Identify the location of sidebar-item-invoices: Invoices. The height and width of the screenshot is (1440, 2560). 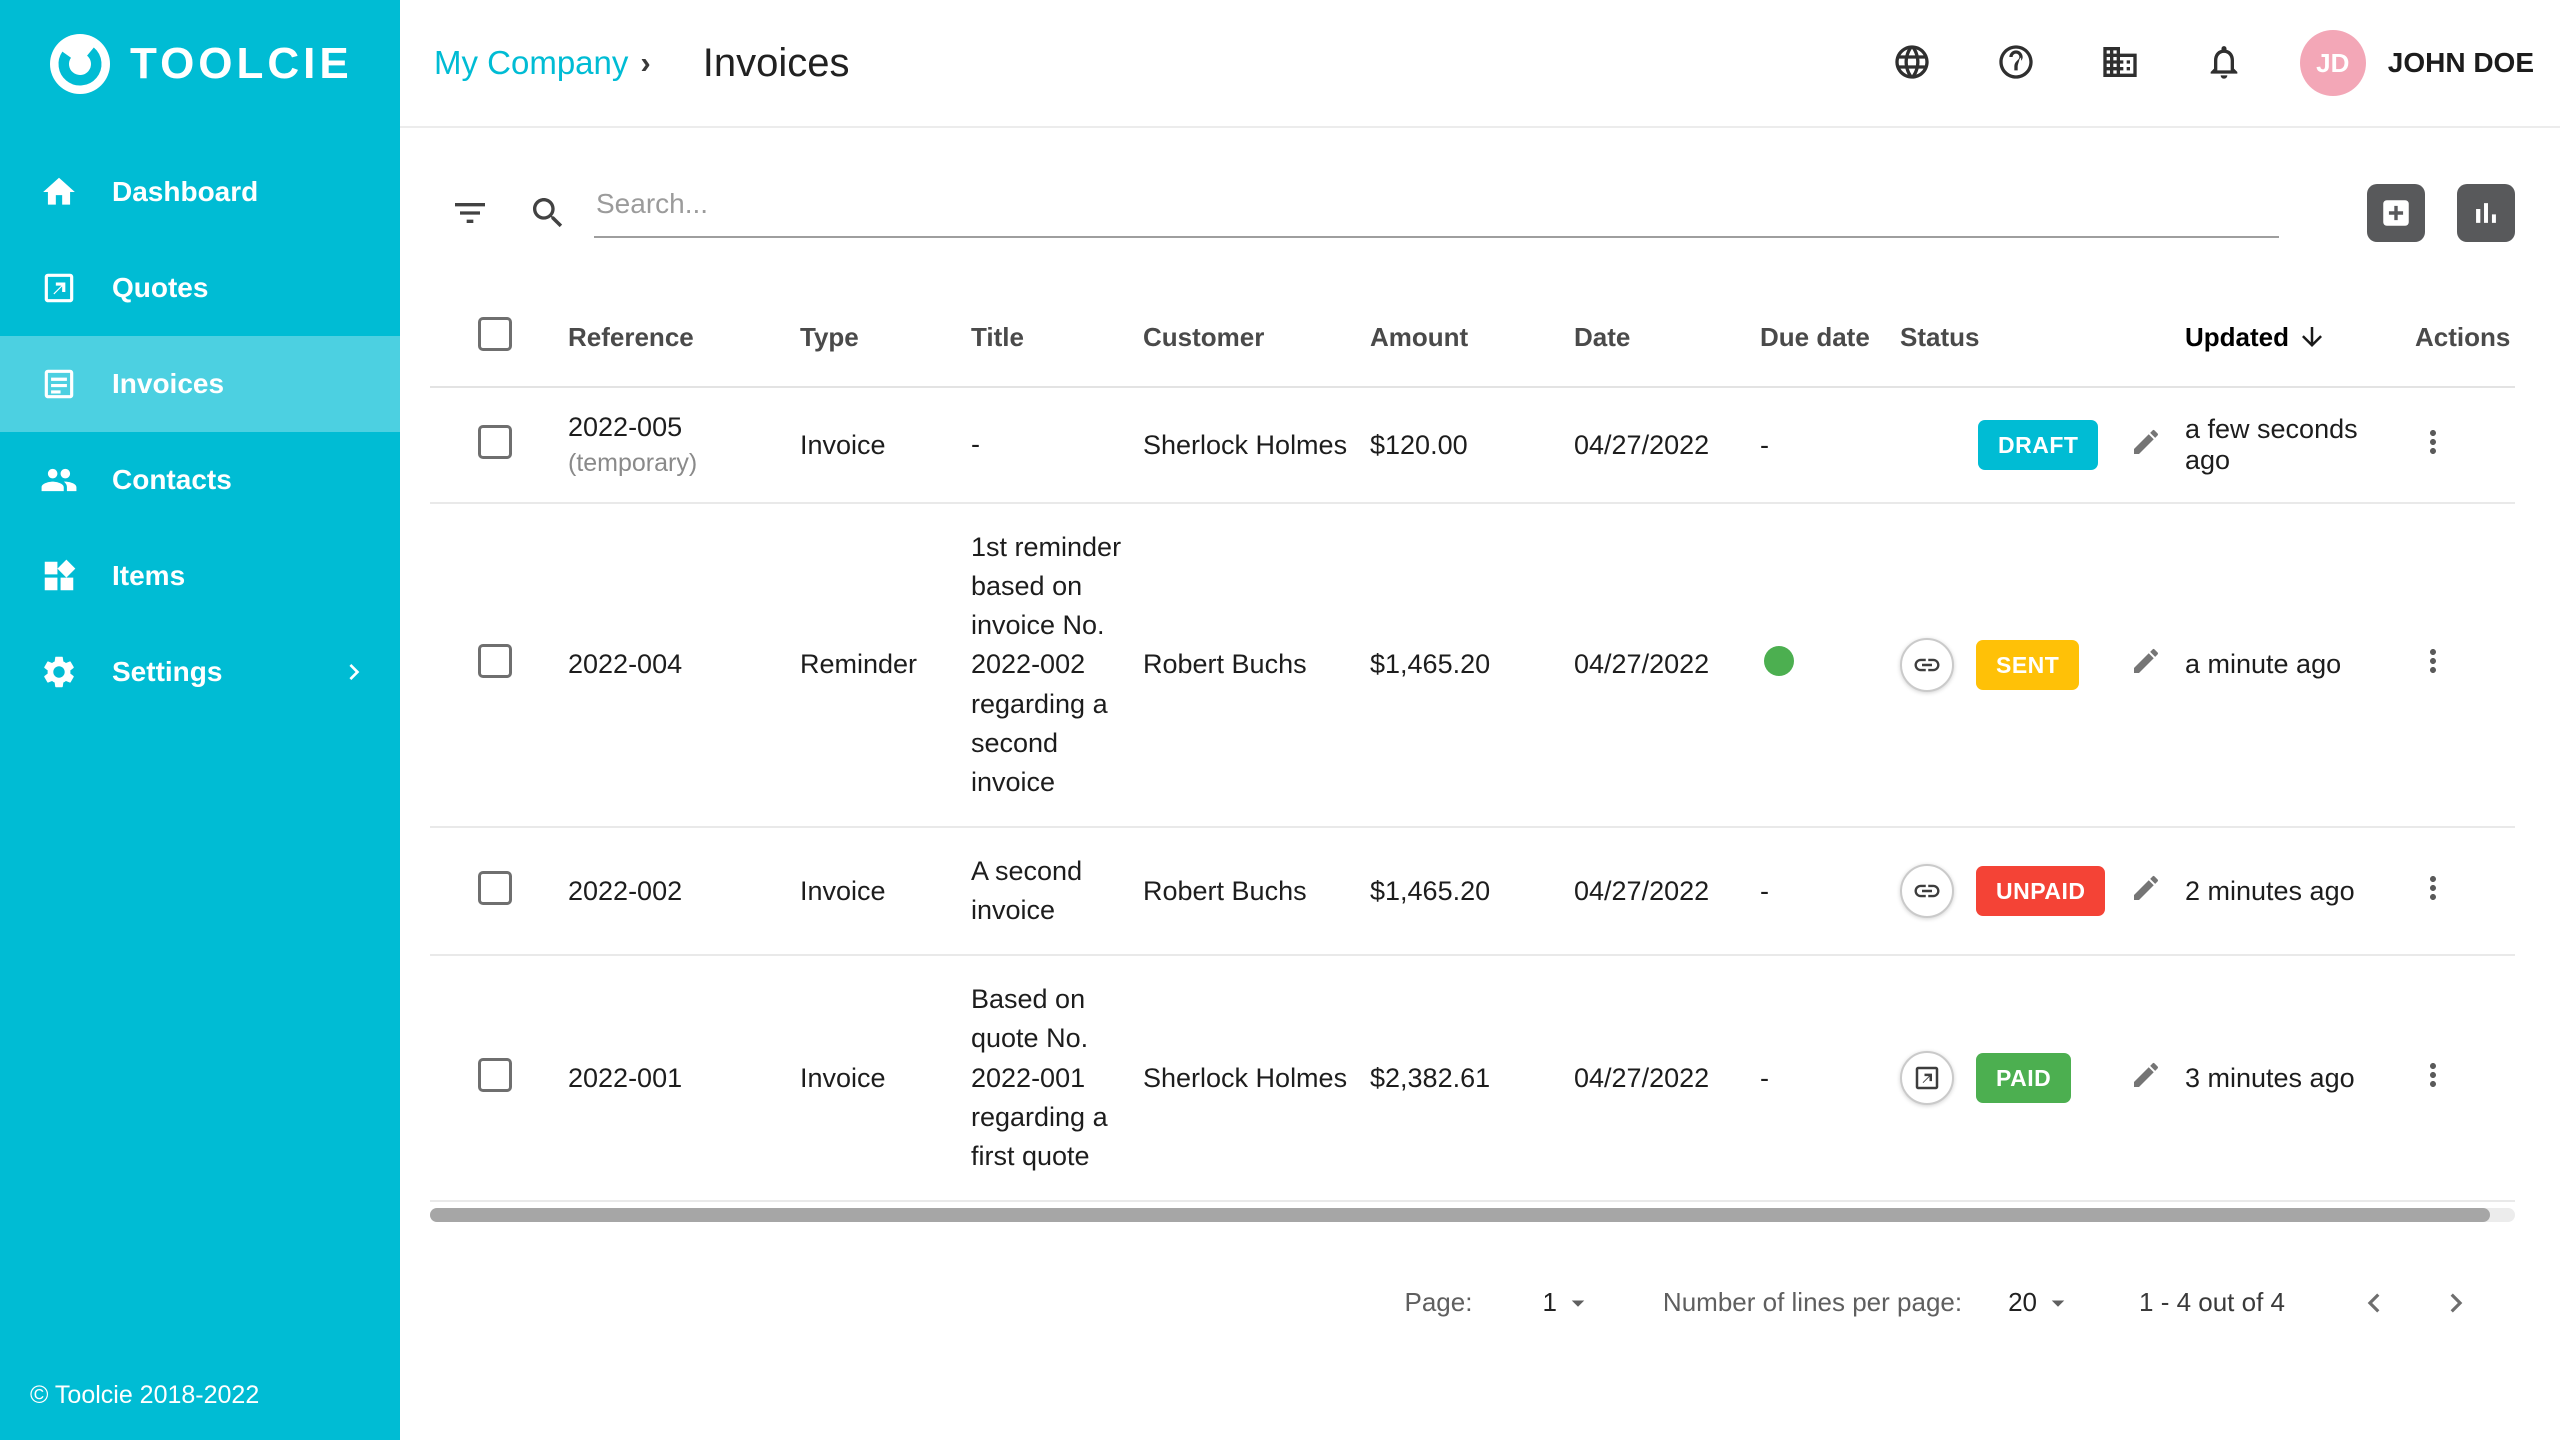
(200, 384).